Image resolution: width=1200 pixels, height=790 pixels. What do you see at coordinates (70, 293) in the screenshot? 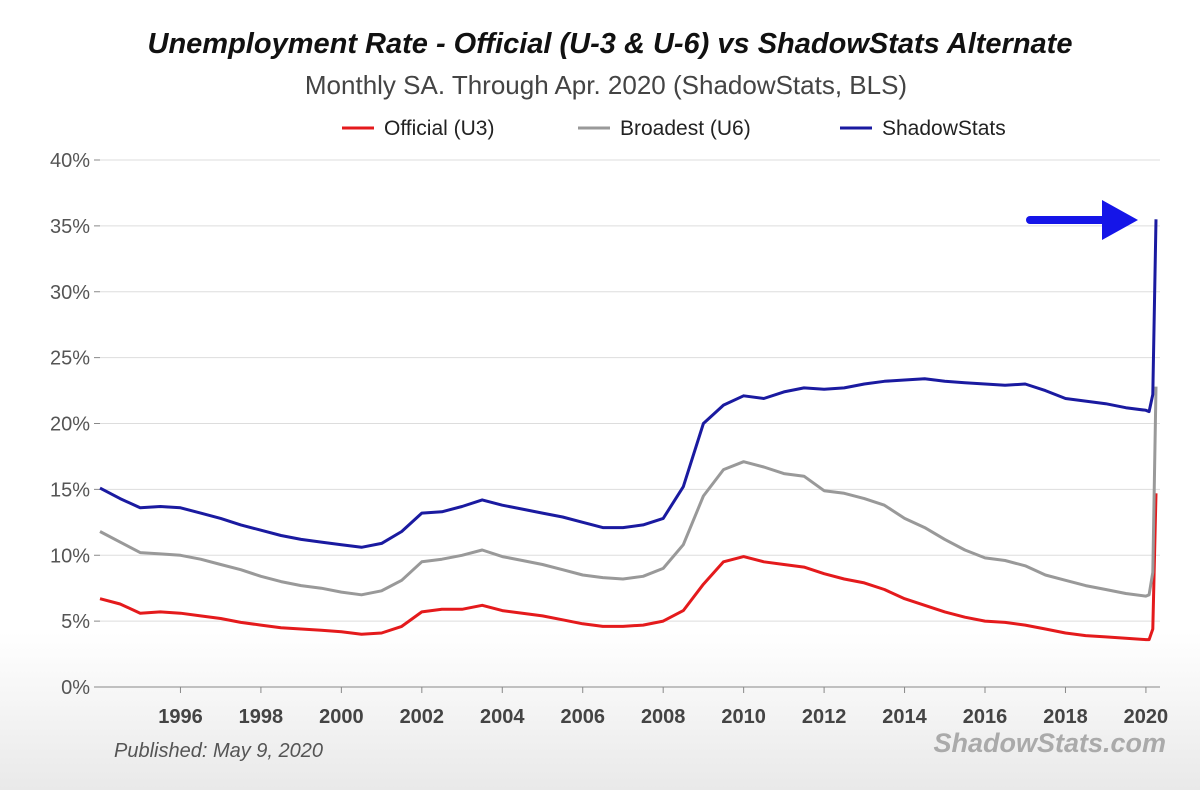
I see `y-tick-label: 30%` at bounding box center [70, 293].